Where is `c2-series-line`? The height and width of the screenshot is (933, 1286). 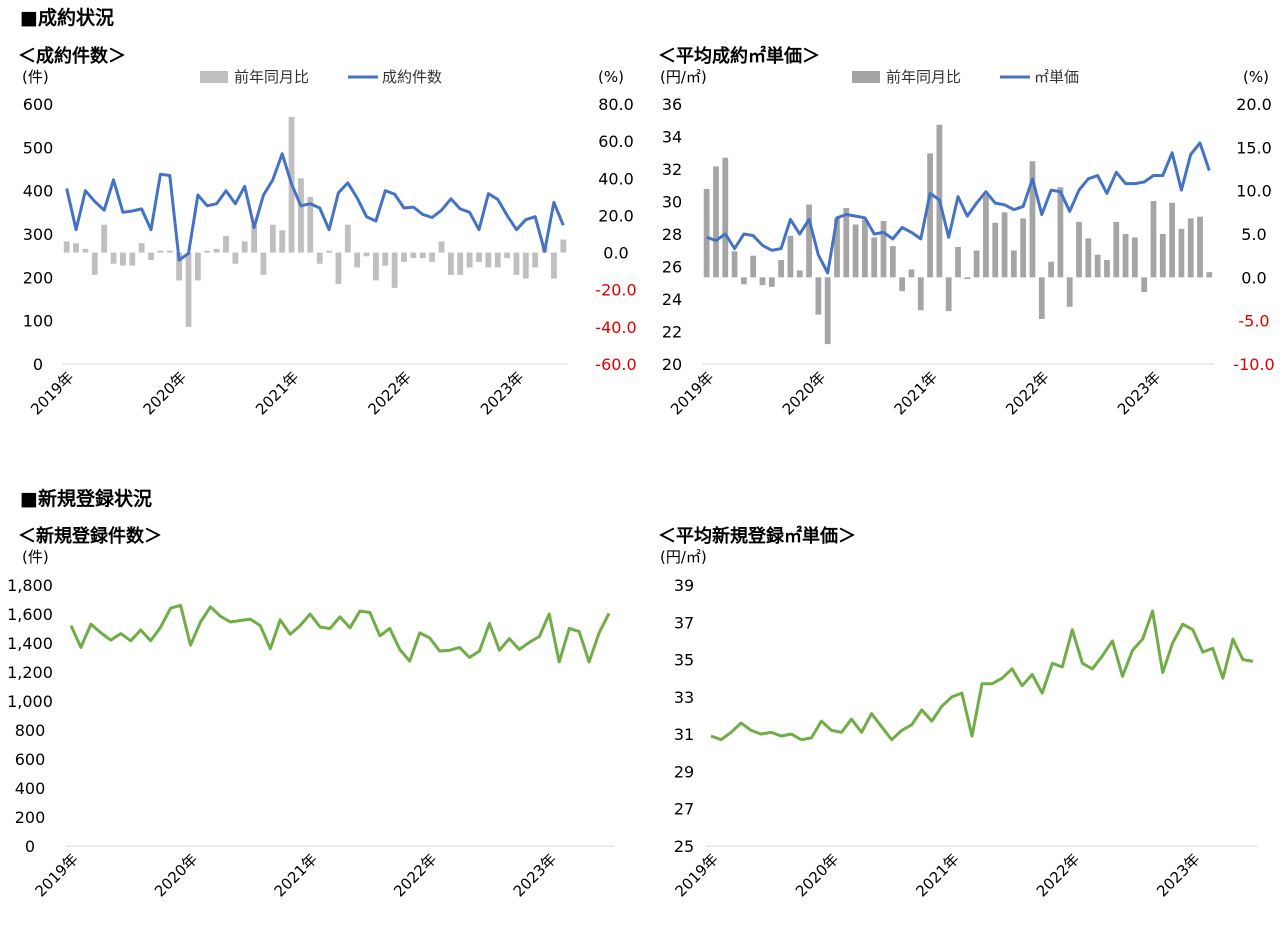
c2-series-line is located at coordinates (958, 208).